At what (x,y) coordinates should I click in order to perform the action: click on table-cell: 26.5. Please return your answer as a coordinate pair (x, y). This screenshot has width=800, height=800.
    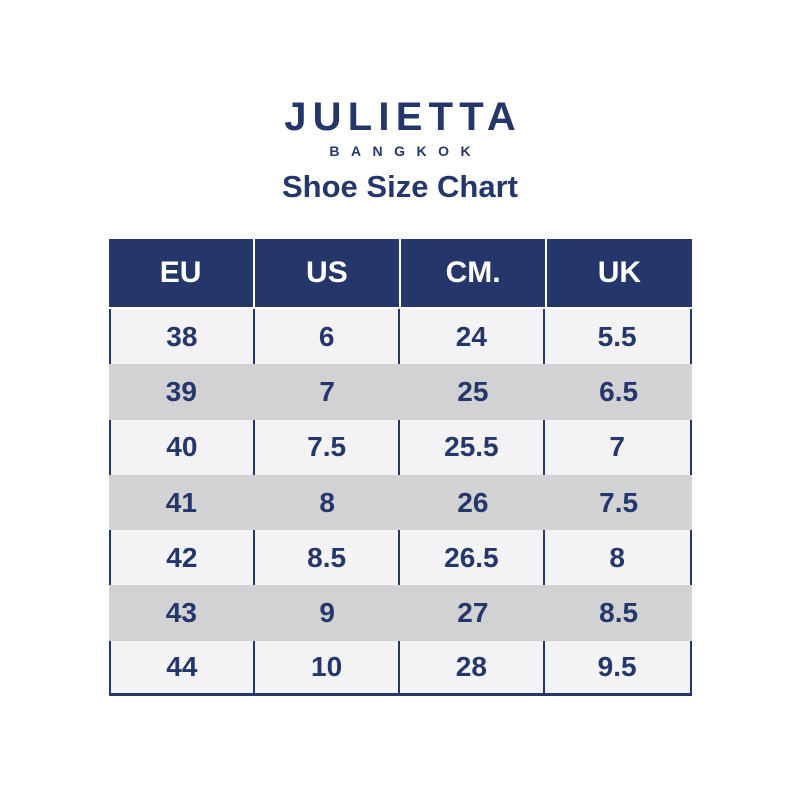
    Looking at the image, I should click on (472, 558).